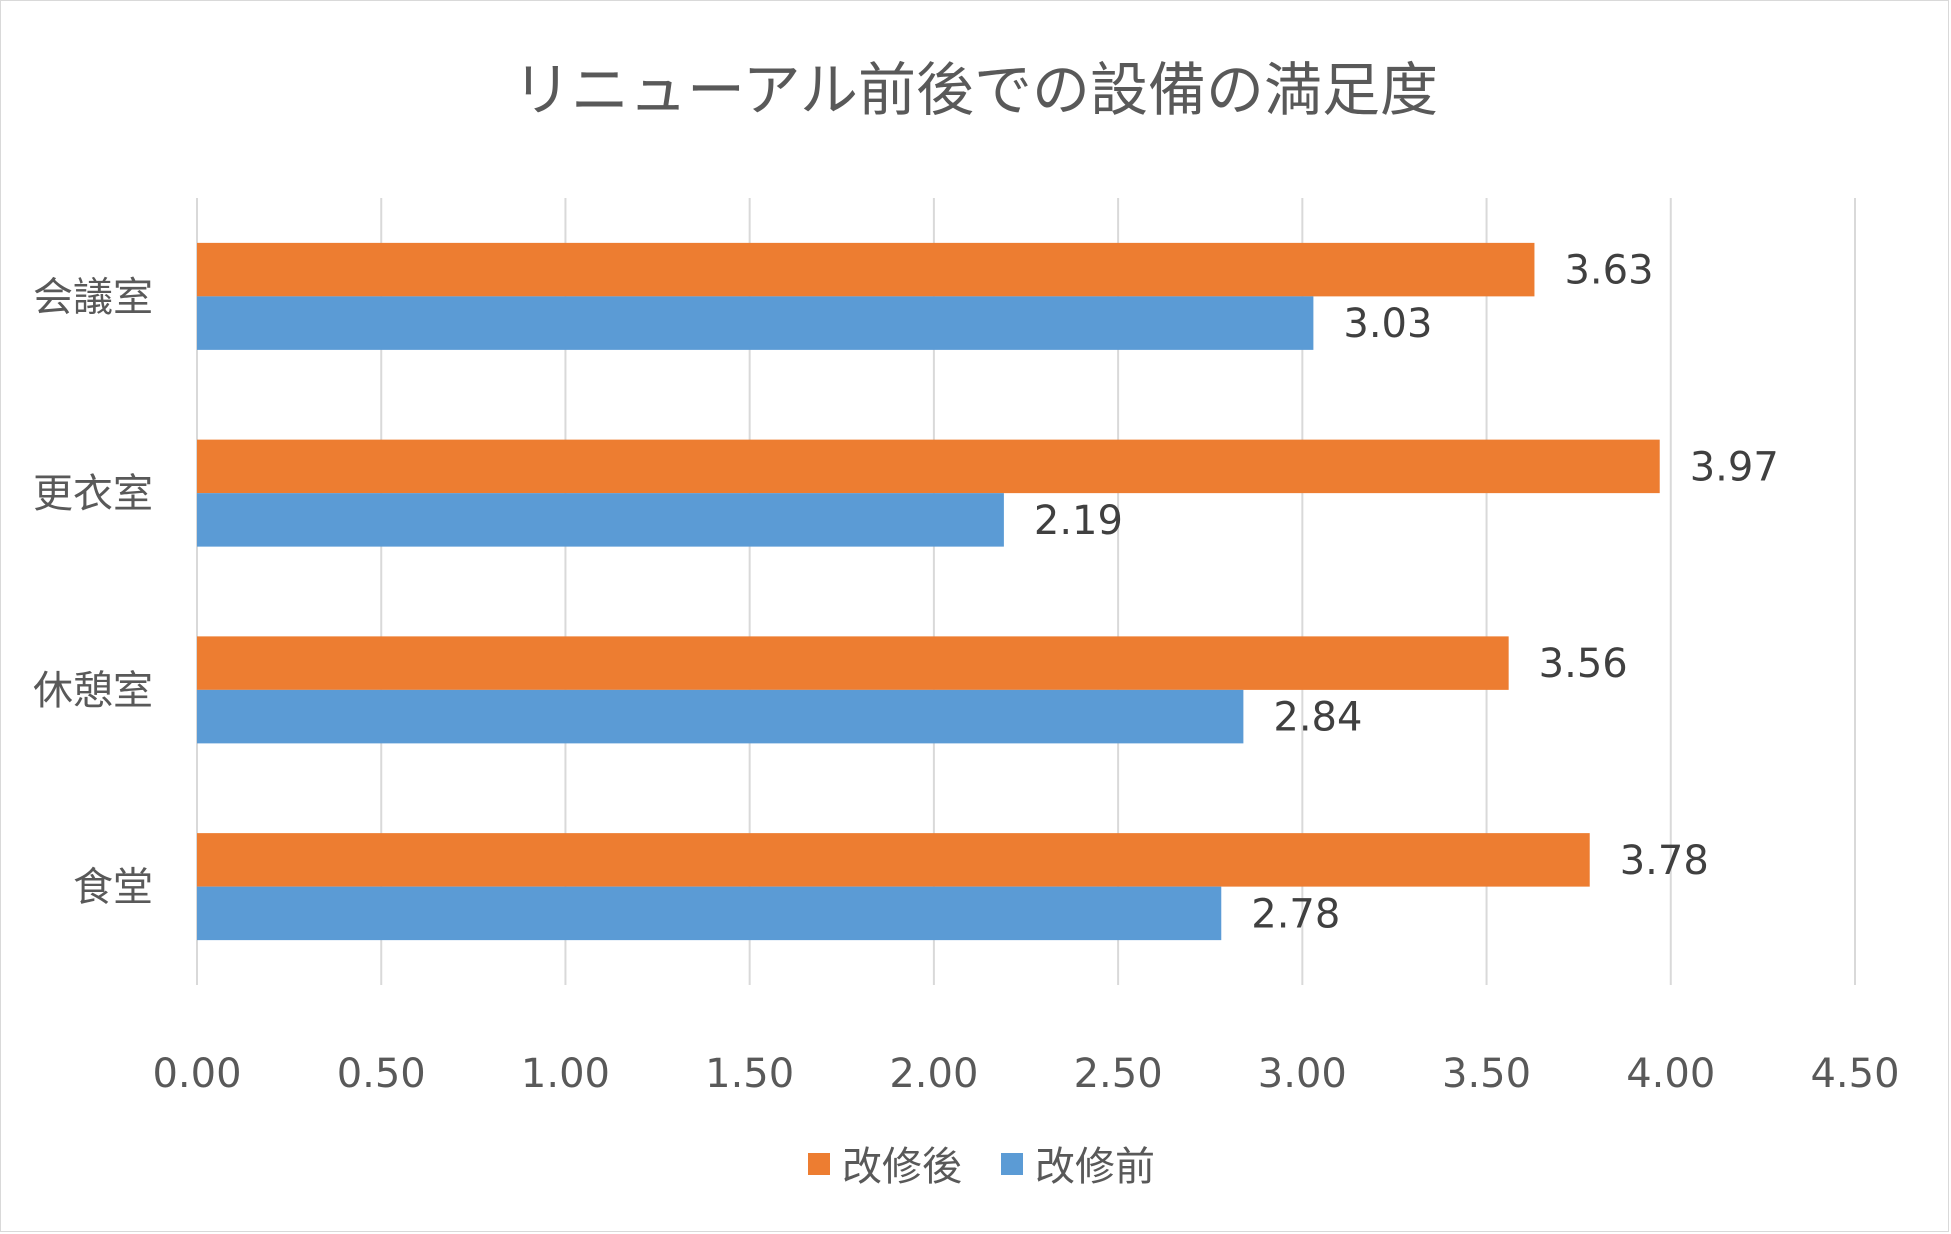 Image resolution: width=1951 pixels, height=1234 pixels. Describe the element at coordinates (1295, 914) in the screenshot. I see `data-label: 2.78` at that location.